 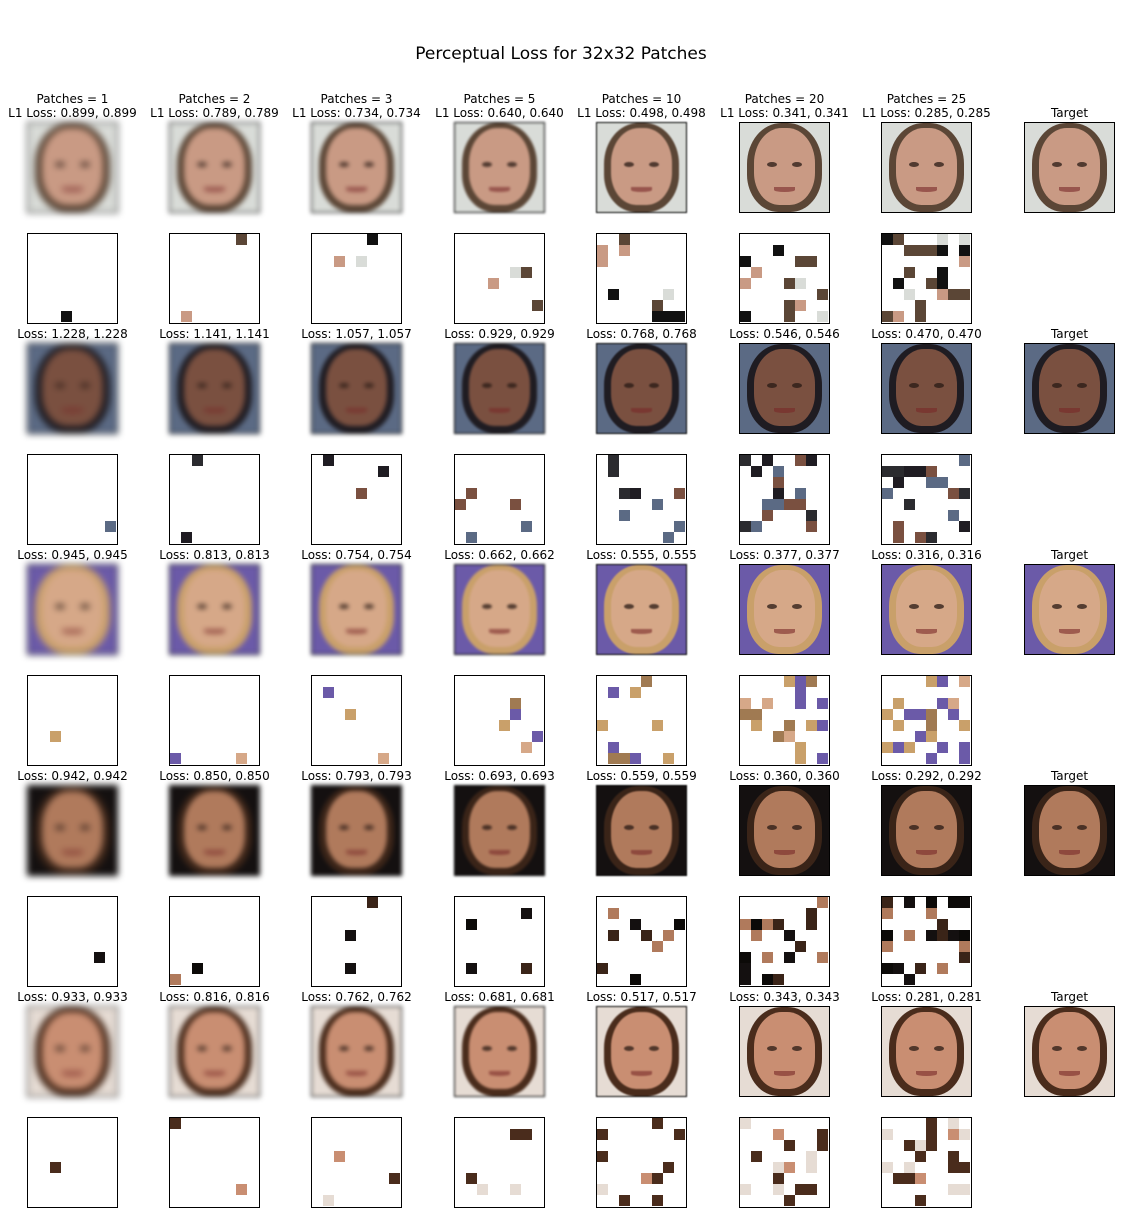 What do you see at coordinates (785, 334) in the screenshot?
I see `loss-label: Loss: 0.546, 0.546` at bounding box center [785, 334].